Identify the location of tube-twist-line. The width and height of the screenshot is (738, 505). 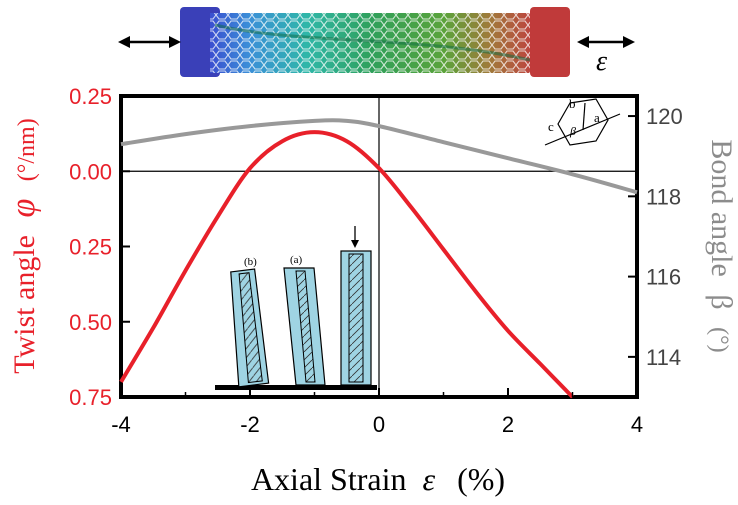
(372, 42).